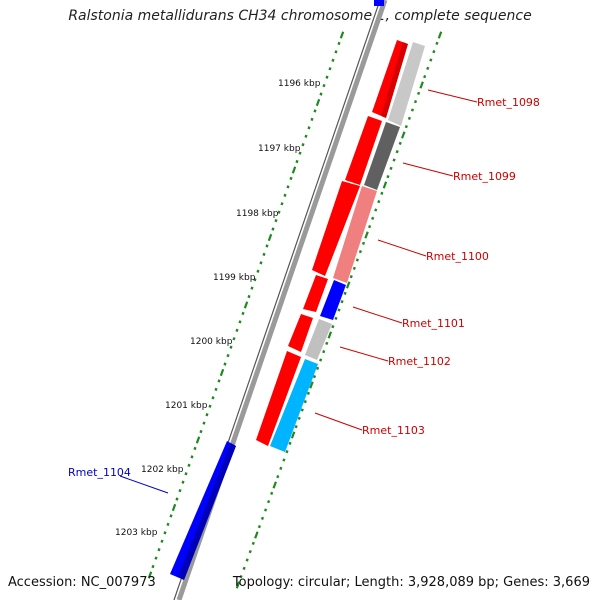 The image size is (600, 600). What do you see at coordinates (186, 406) in the screenshot?
I see `tick-label: 1201 kbp` at bounding box center [186, 406].